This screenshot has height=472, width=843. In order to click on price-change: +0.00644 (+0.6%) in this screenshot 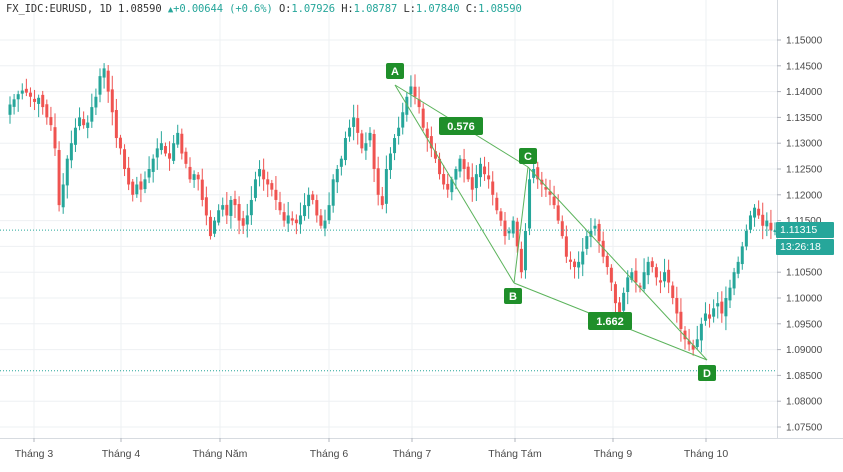, I will do `click(223, 9)`.